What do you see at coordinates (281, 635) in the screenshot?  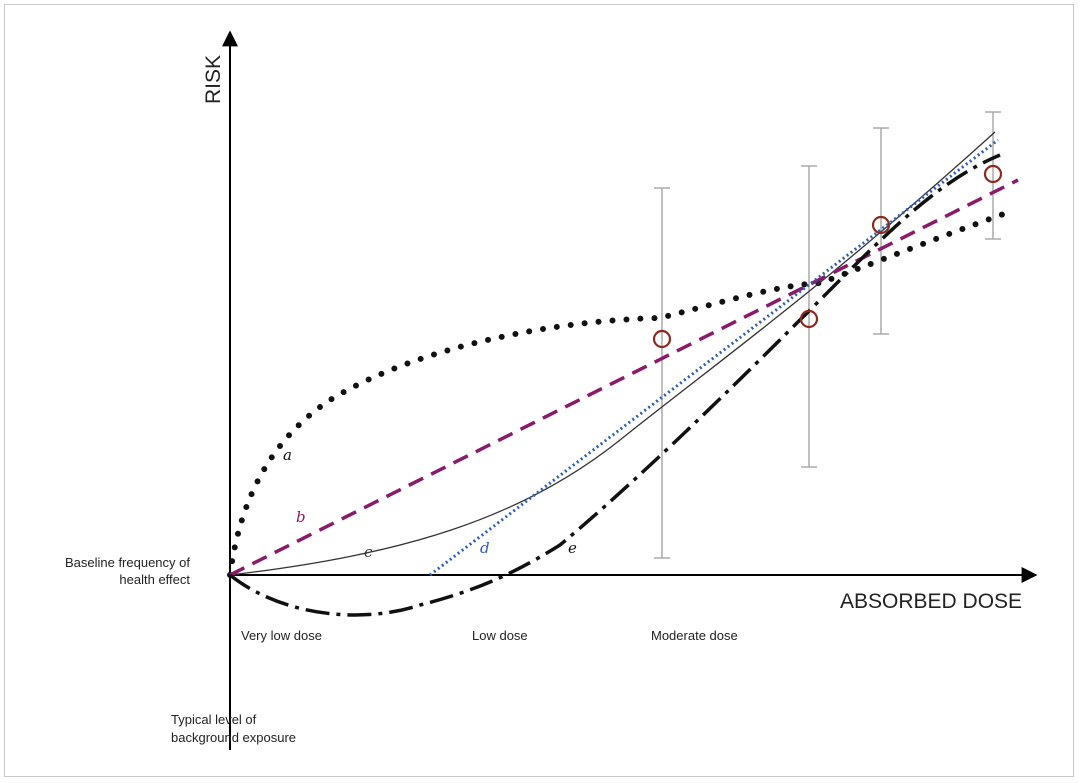 I see `dose-region-very-low: Very low dose` at bounding box center [281, 635].